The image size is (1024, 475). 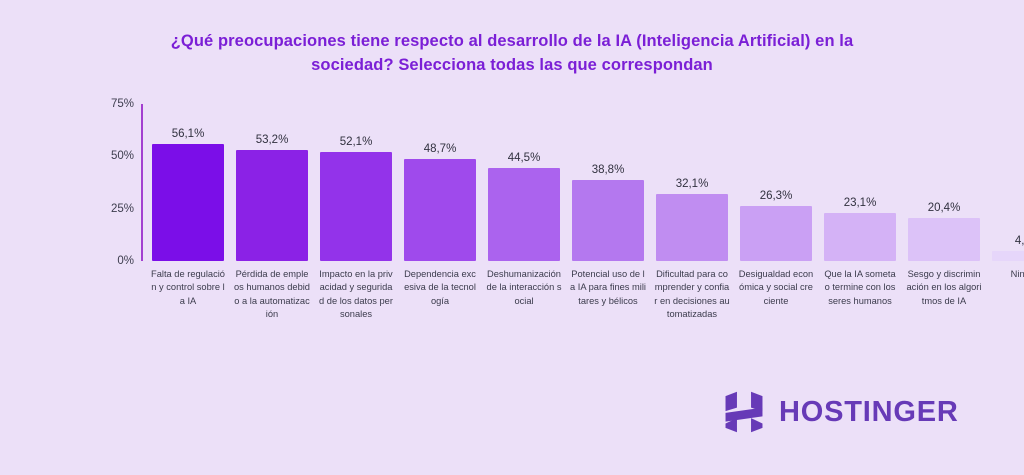 What do you see at coordinates (744, 412) in the screenshot?
I see `hostinger-h-logo-icon` at bounding box center [744, 412].